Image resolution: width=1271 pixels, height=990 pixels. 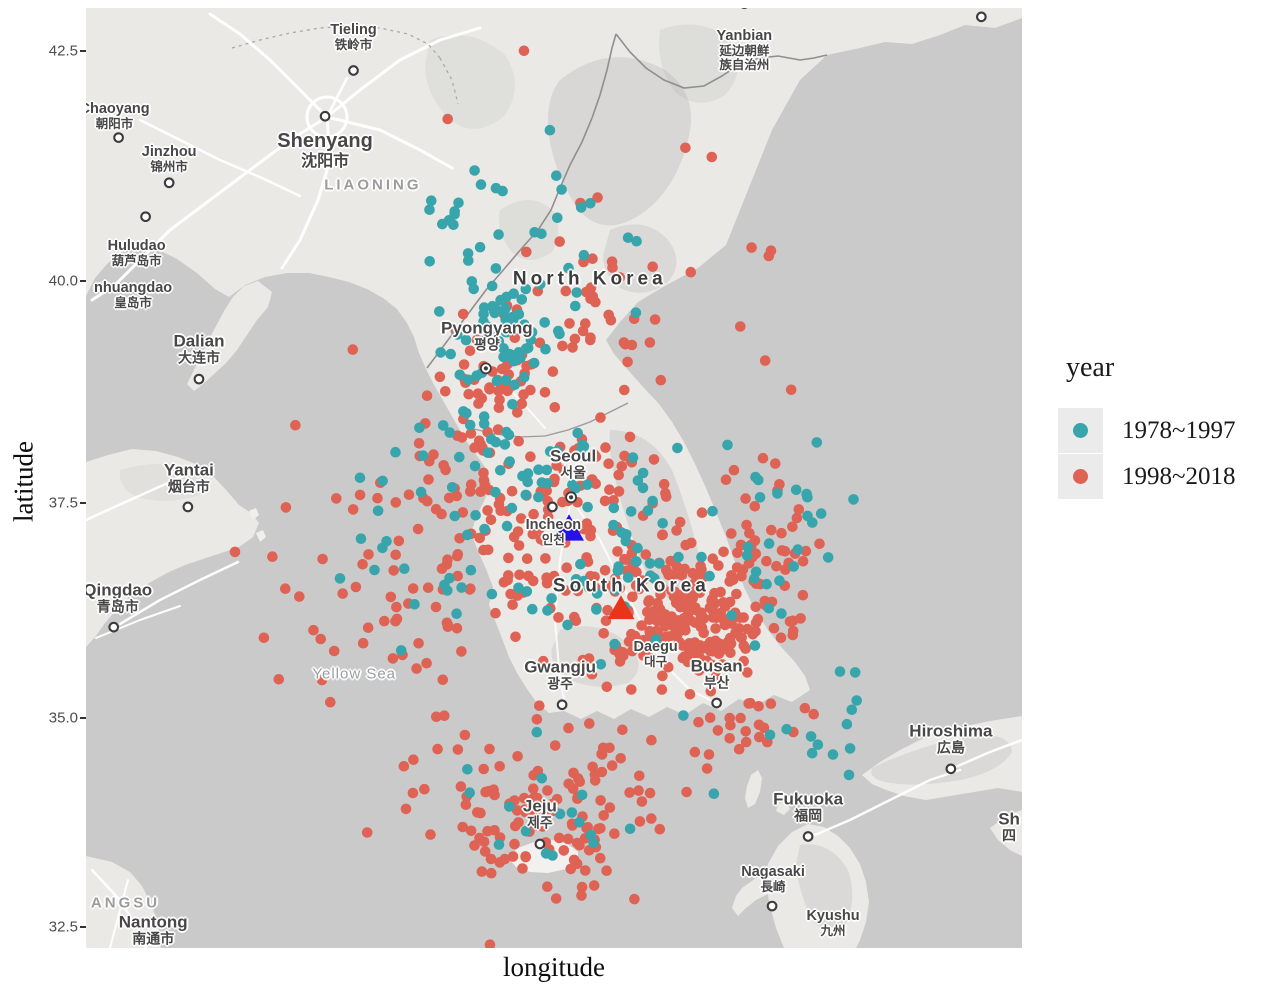 What do you see at coordinates (63, 503) in the screenshot?
I see `y-tick-label: 37.5` at bounding box center [63, 503].